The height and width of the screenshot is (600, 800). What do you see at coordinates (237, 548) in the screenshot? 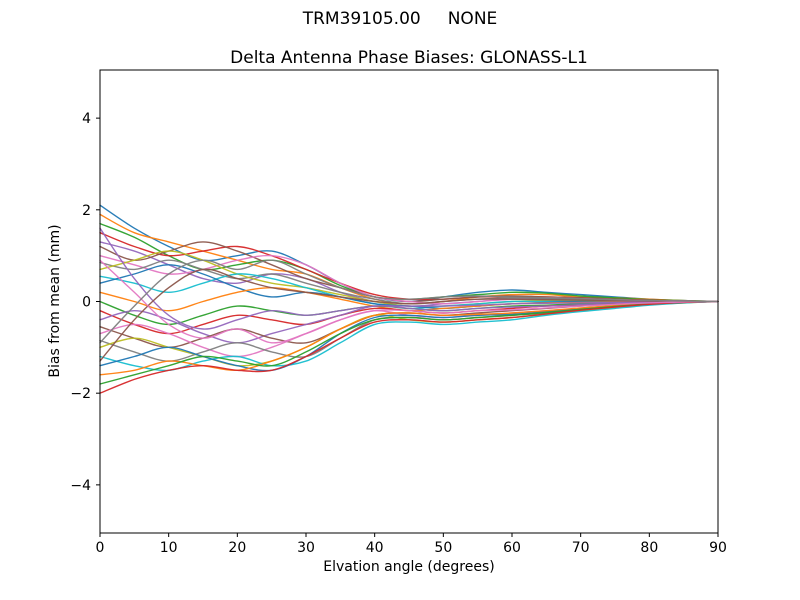
I see `x-tick-label: 20` at bounding box center [237, 548].